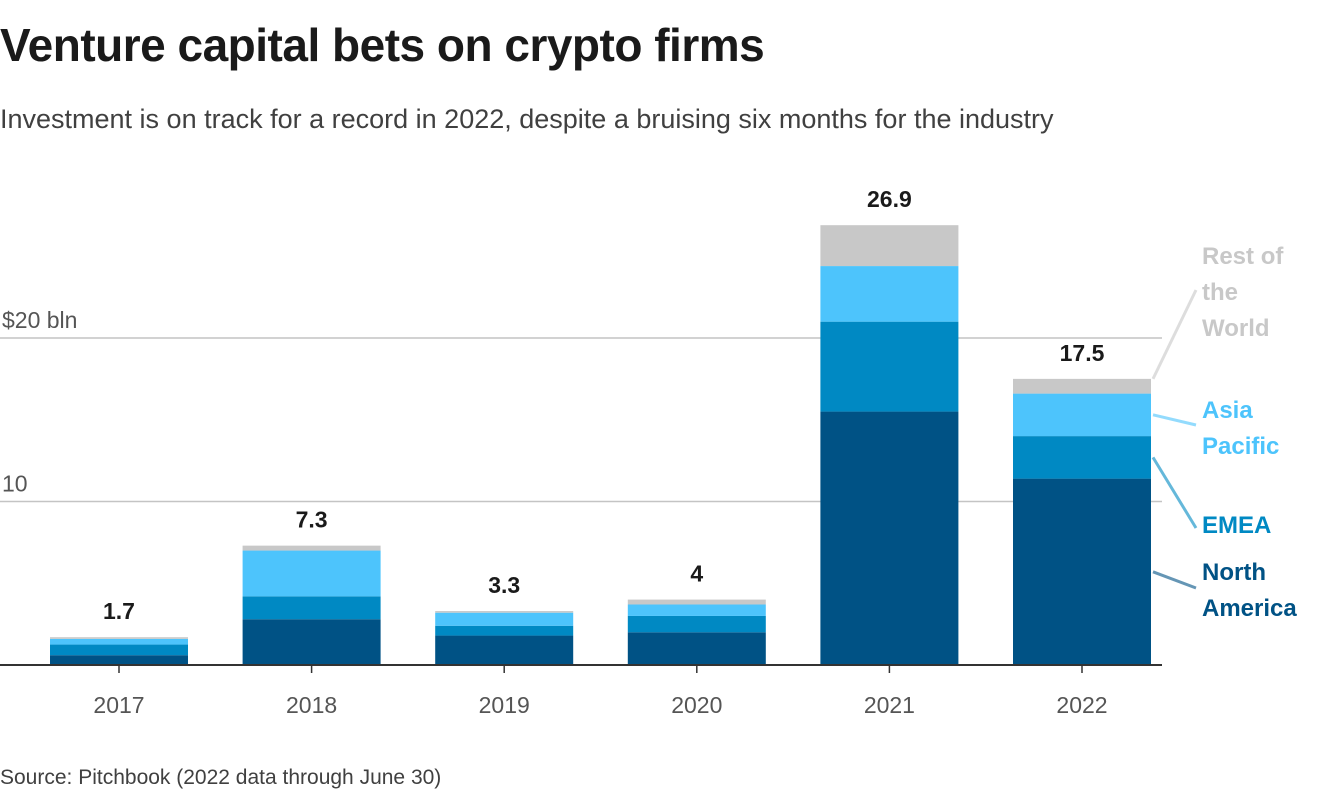 This screenshot has width=1320, height=800. I want to click on bar-segment-2021-asia-pacific, so click(889, 294).